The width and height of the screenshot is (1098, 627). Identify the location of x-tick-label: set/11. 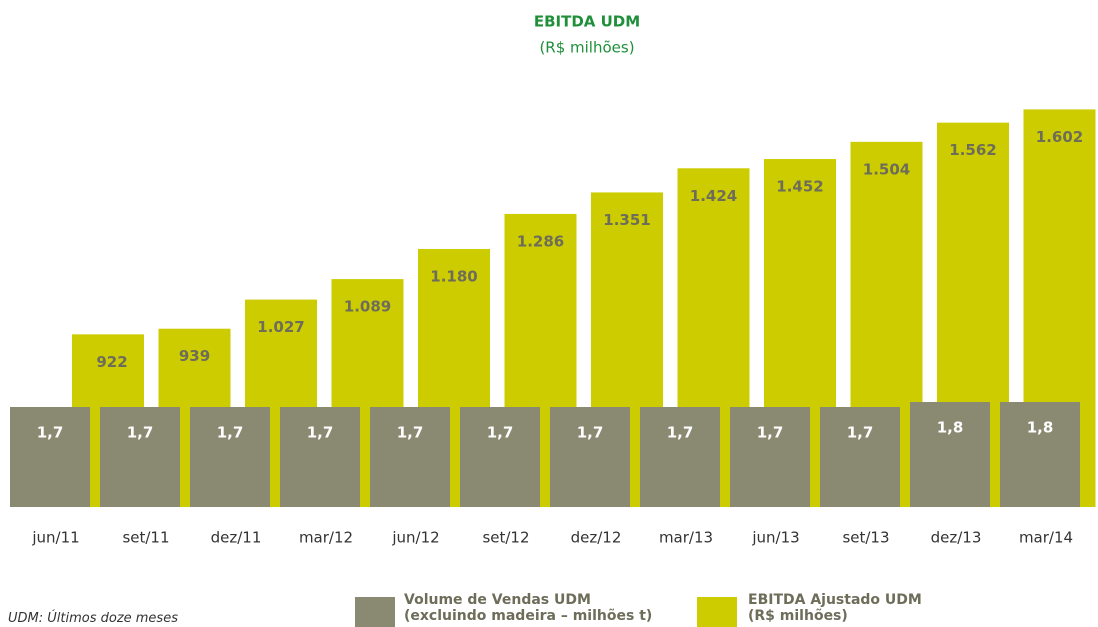
(145, 538).